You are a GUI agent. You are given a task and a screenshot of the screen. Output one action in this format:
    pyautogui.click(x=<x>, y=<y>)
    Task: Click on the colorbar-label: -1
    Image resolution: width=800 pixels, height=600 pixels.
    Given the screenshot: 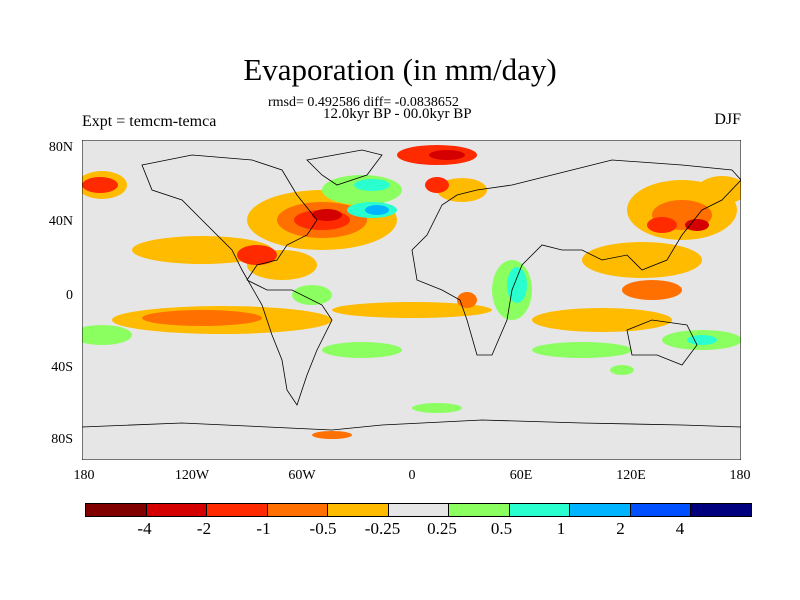 What is the action you would take?
    pyautogui.click(x=263, y=528)
    